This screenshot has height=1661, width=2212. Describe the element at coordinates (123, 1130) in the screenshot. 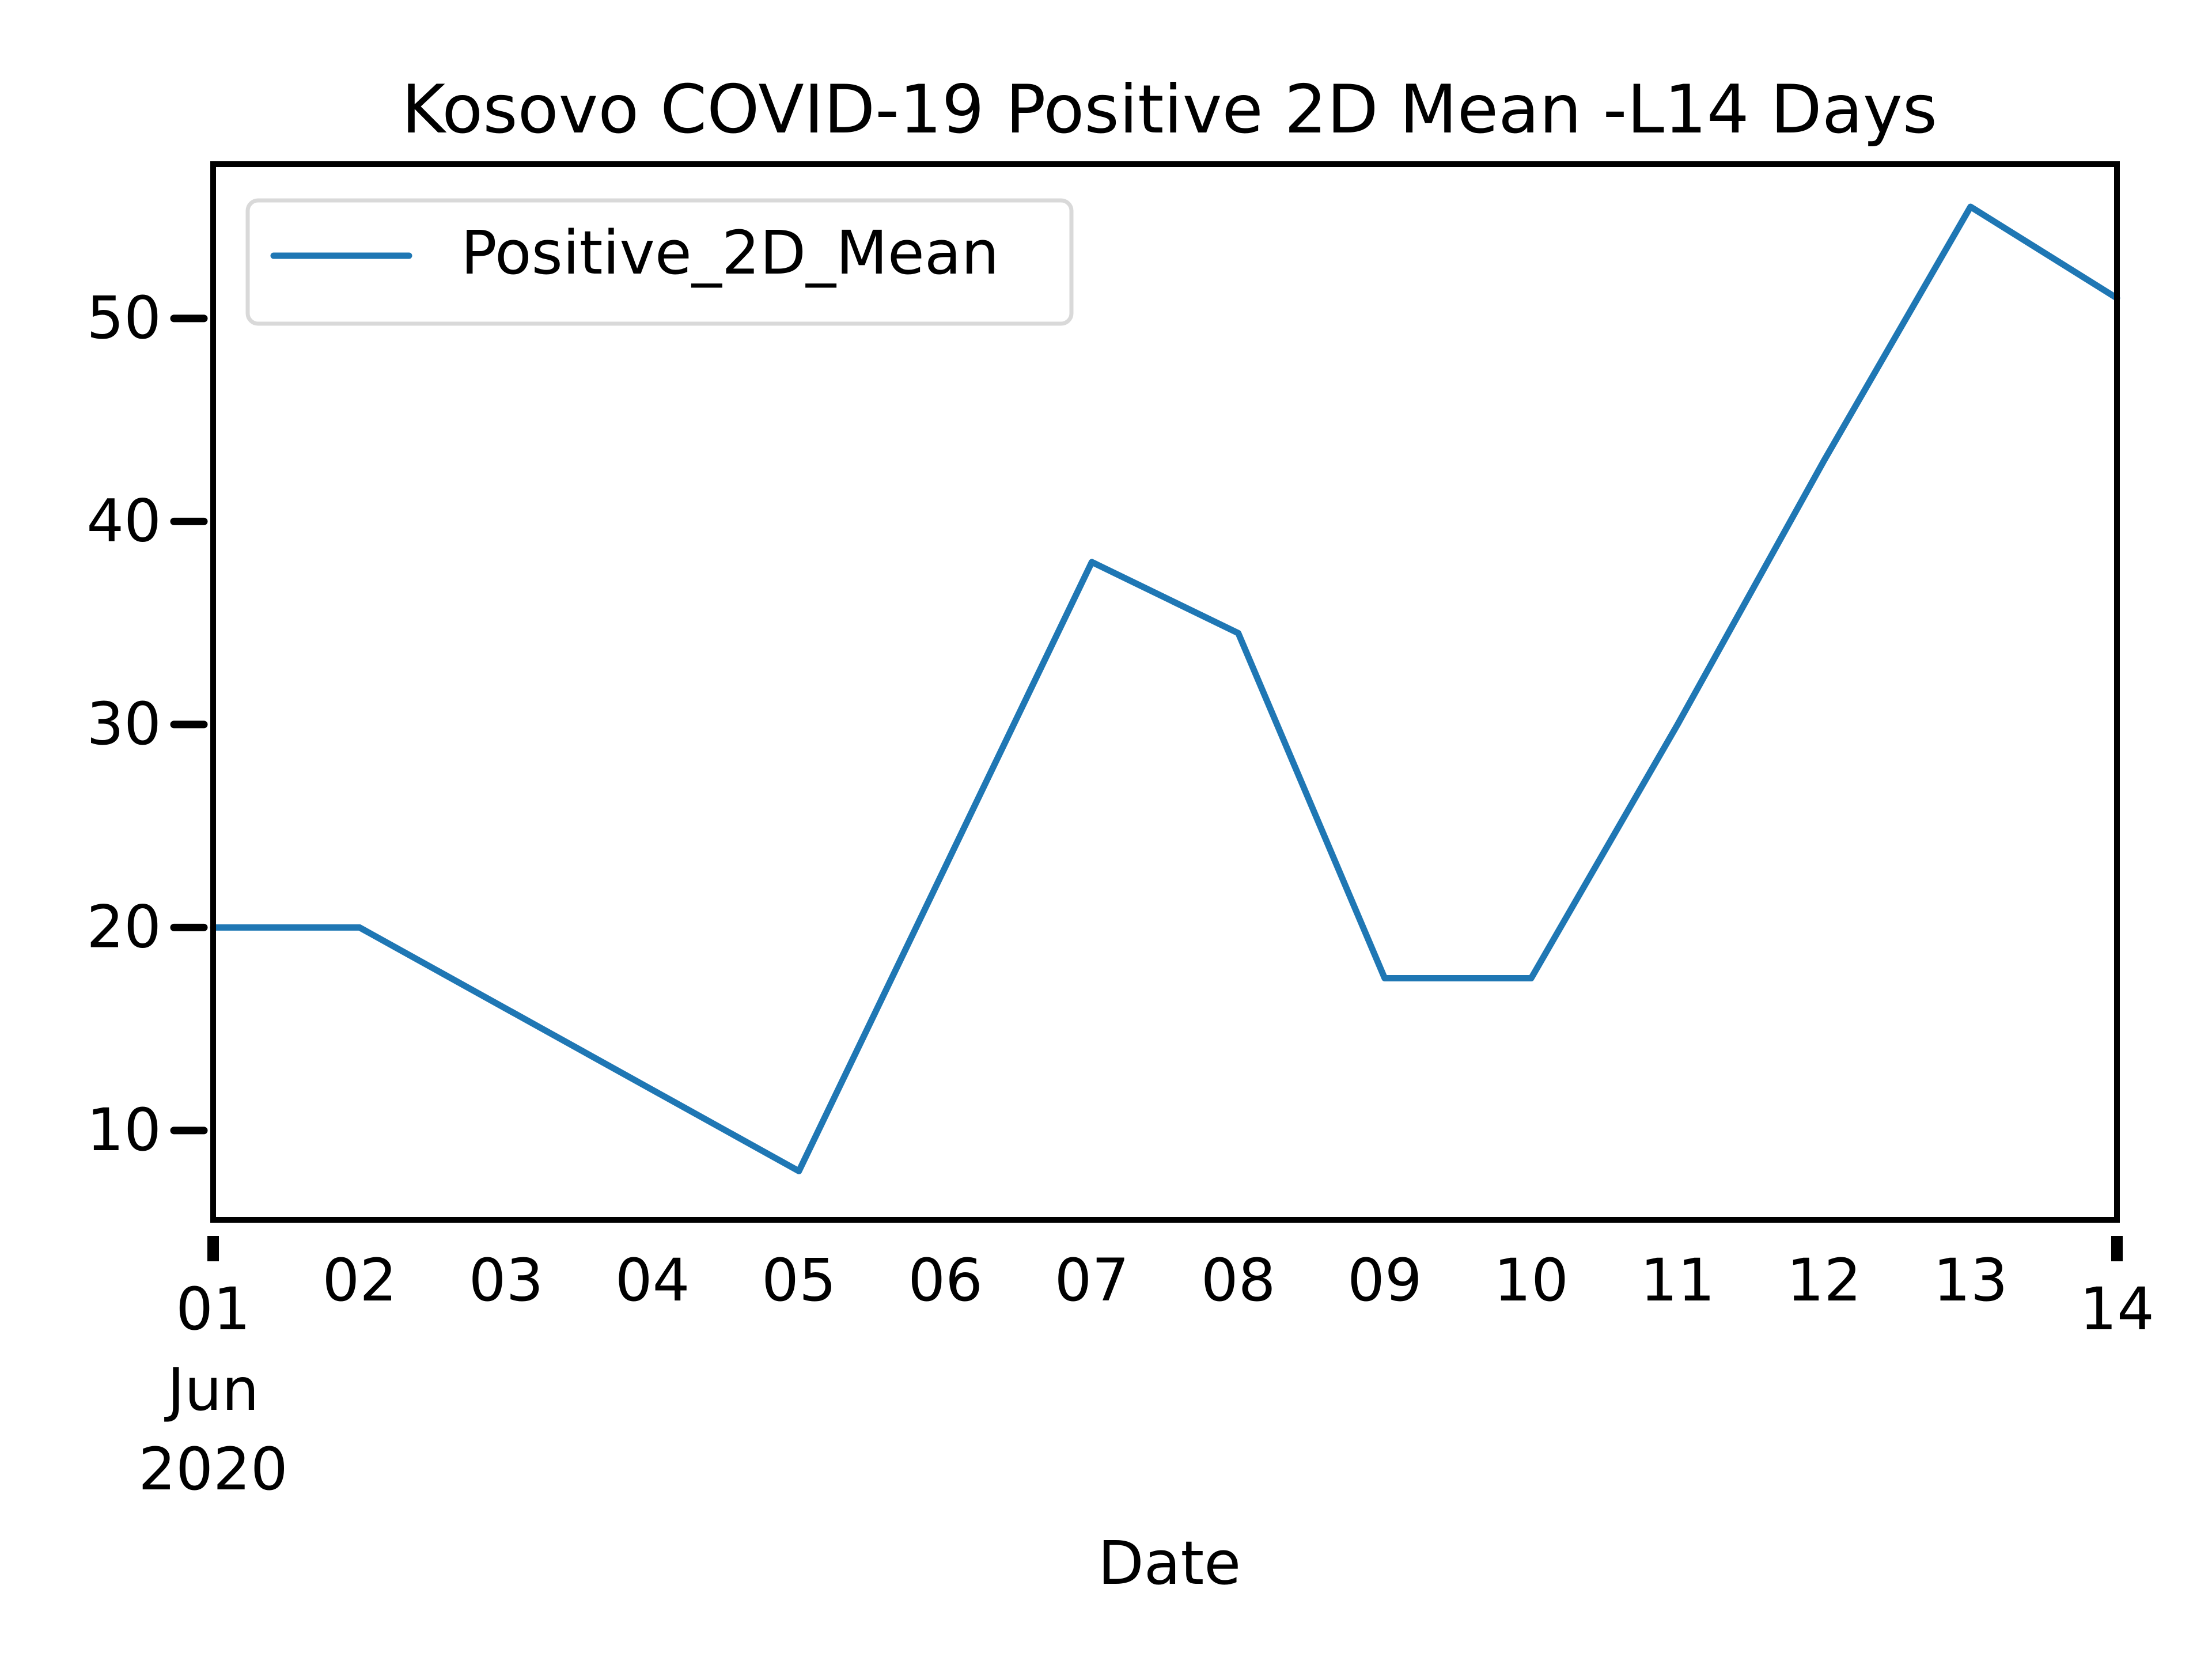

I see `y-tick-label-0: 10` at that location.